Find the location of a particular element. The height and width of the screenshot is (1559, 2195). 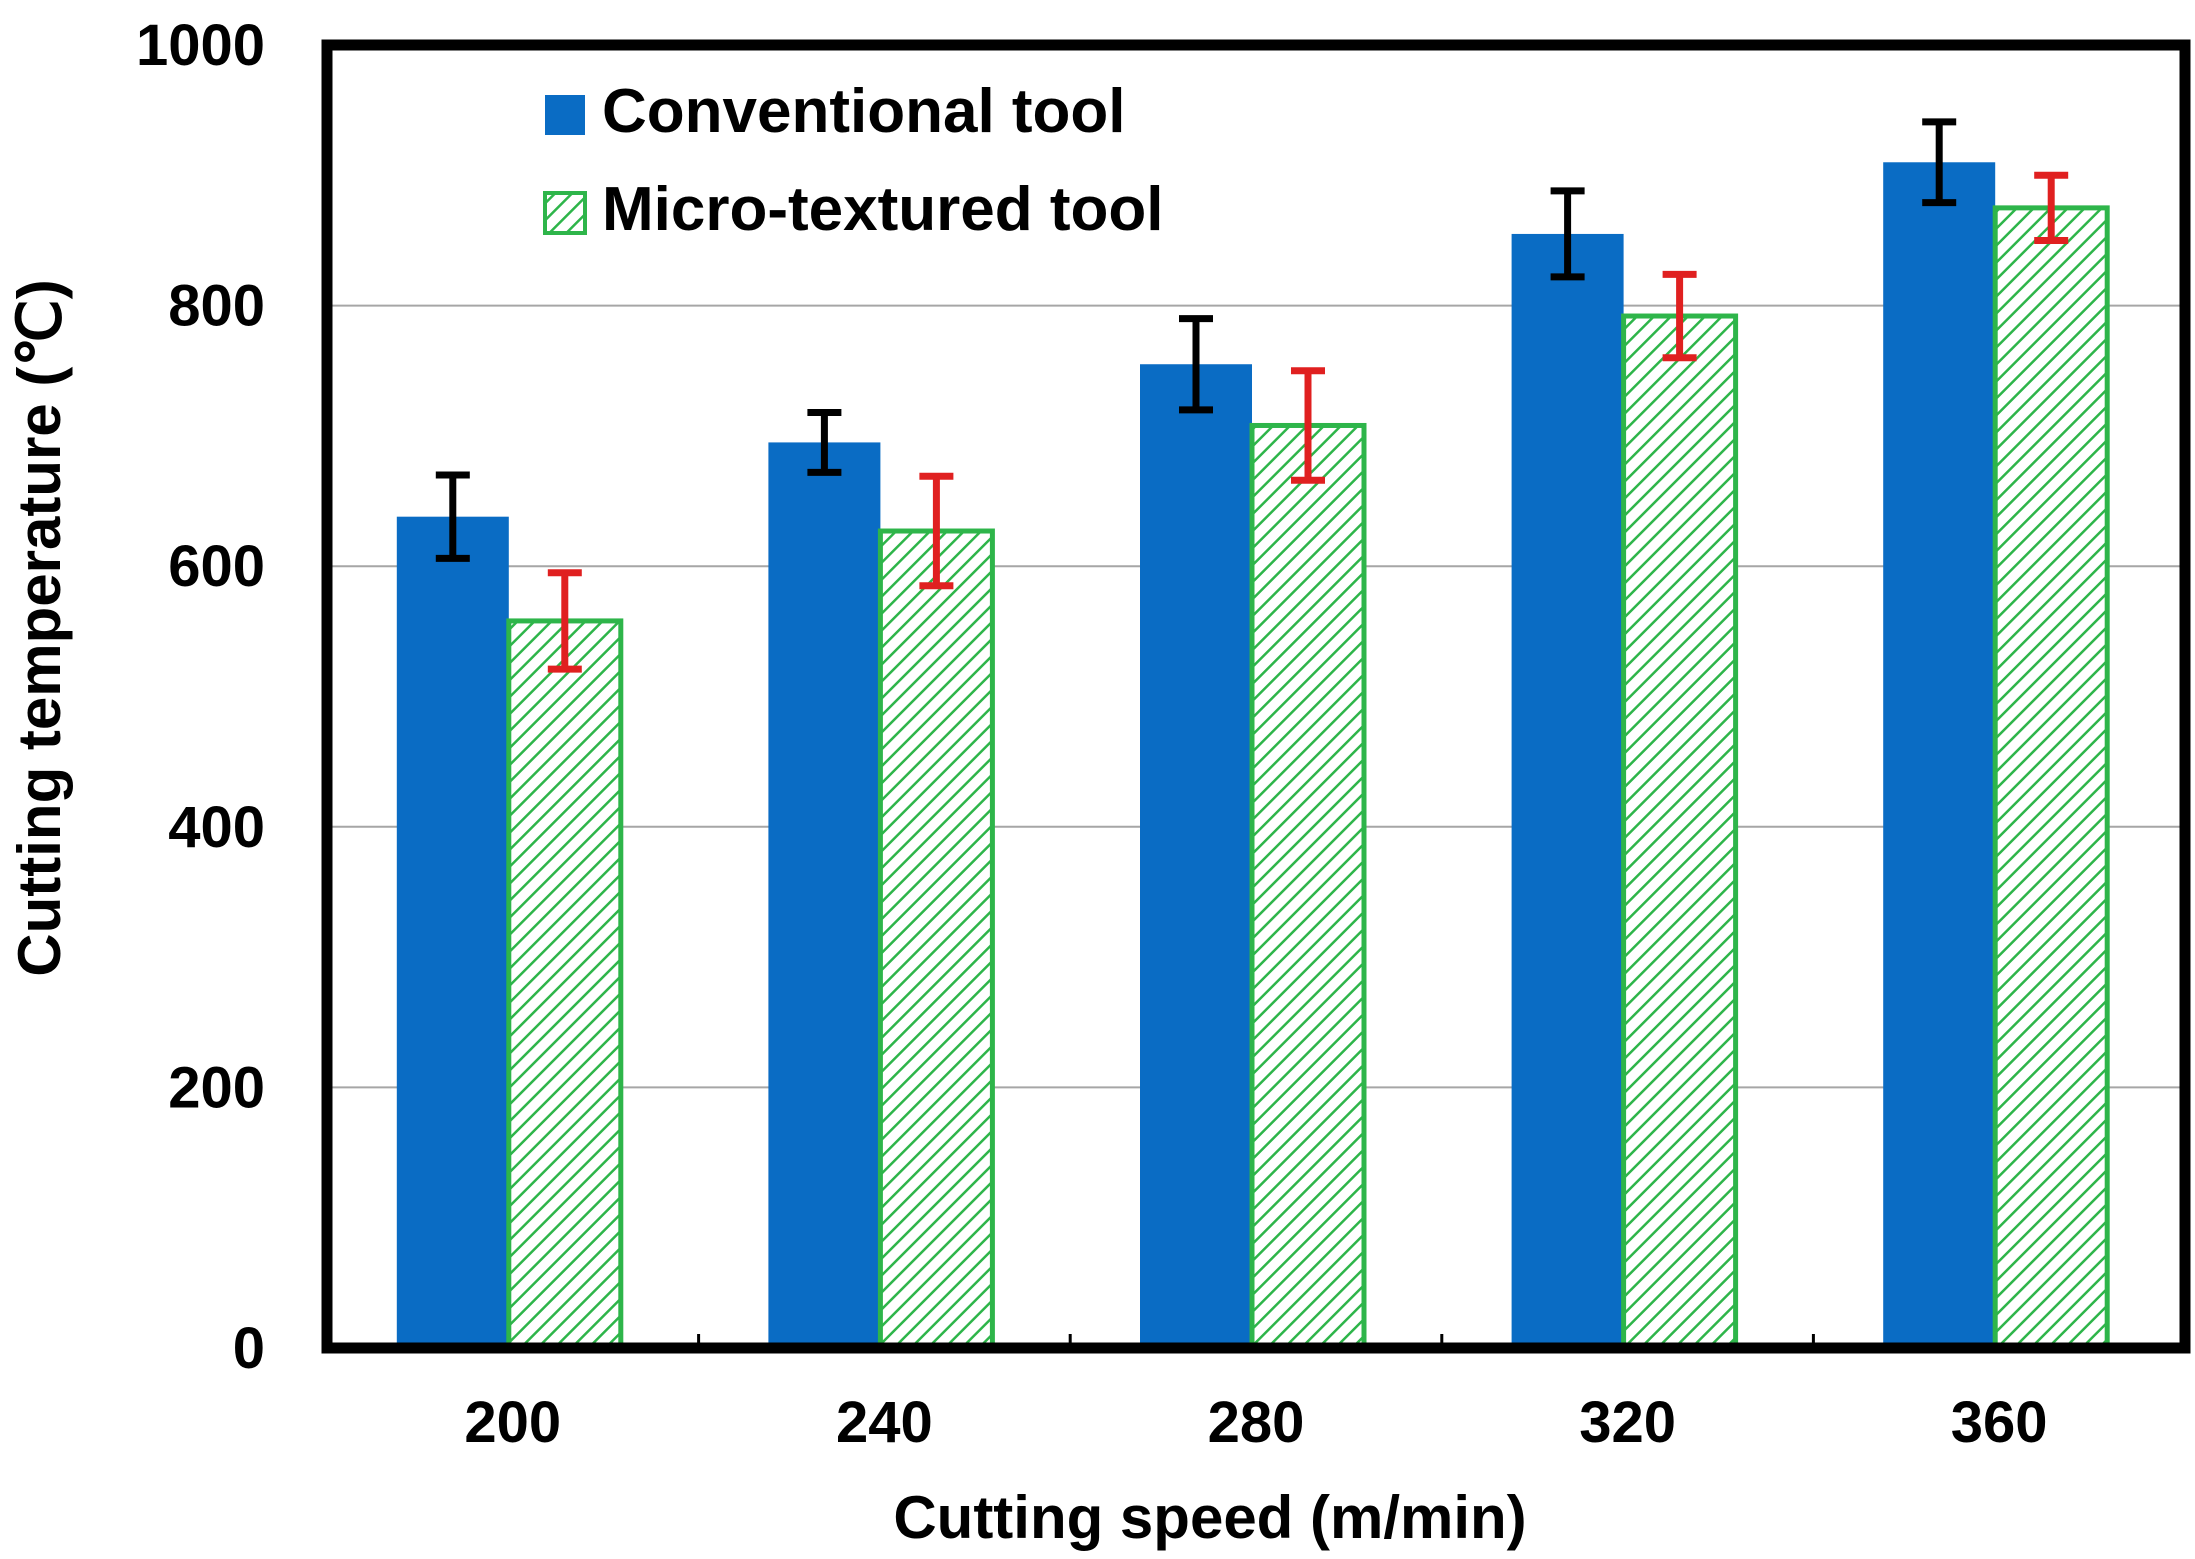

y-tick-label-400: 400 is located at coordinates (216, 827).